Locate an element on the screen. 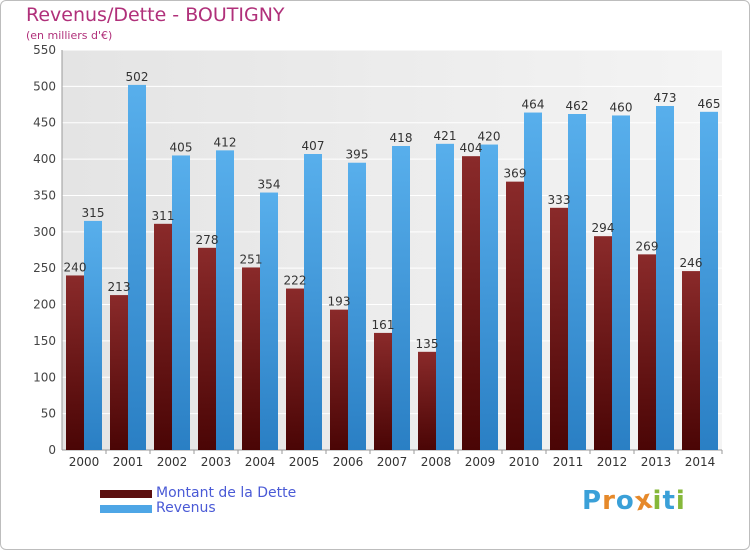 The image size is (750, 550). data-label-revenus: 462 is located at coordinates (577, 106).